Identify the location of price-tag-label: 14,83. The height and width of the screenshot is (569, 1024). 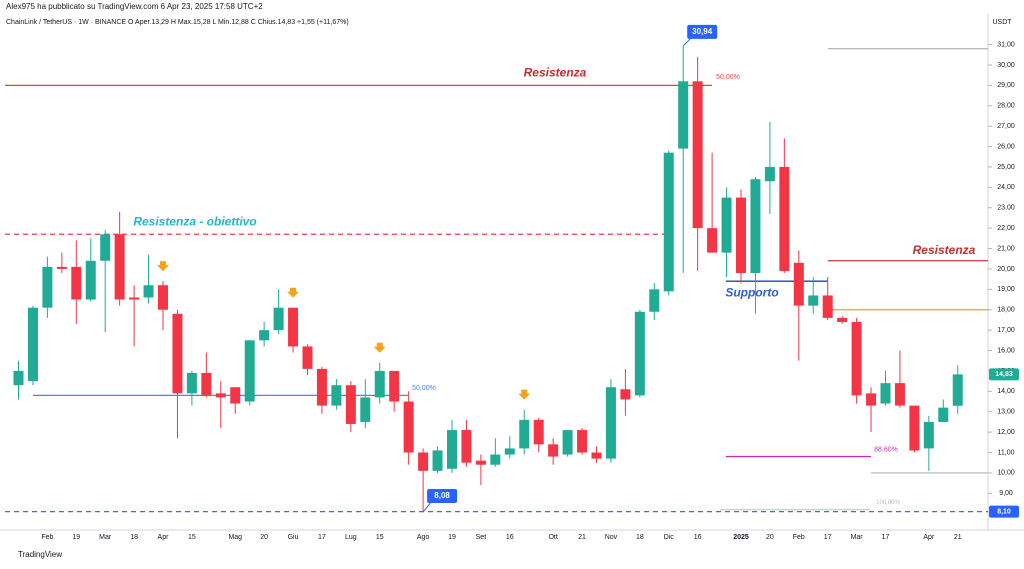
(1004, 374).